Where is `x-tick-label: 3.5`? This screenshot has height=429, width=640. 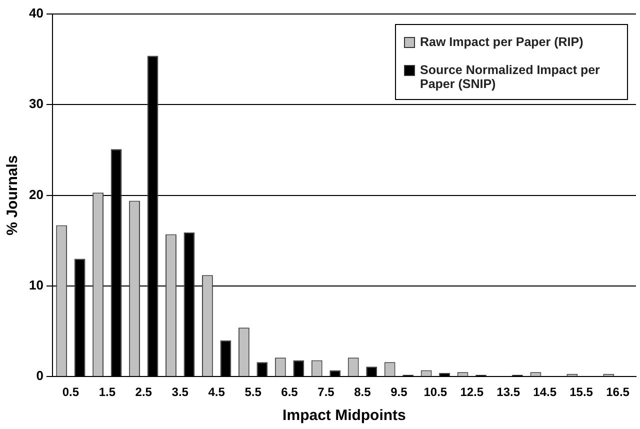
x-tick-label: 3.5 is located at coordinates (180, 392).